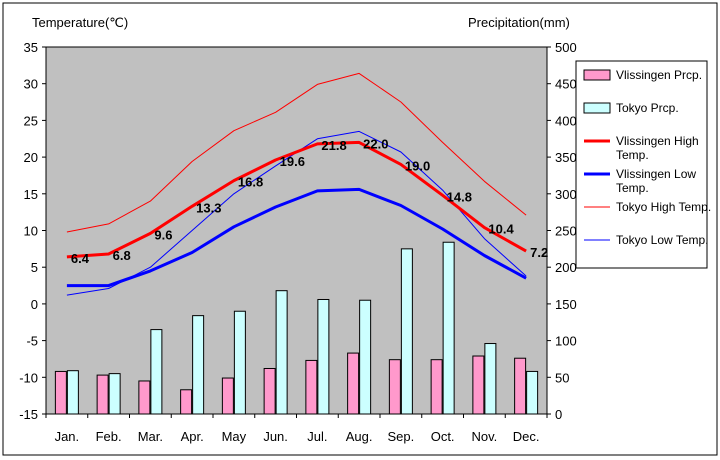 The height and width of the screenshot is (460, 720). Describe the element at coordinates (566, 47) in the screenshot. I see `y-right-tick-label: 500` at that location.